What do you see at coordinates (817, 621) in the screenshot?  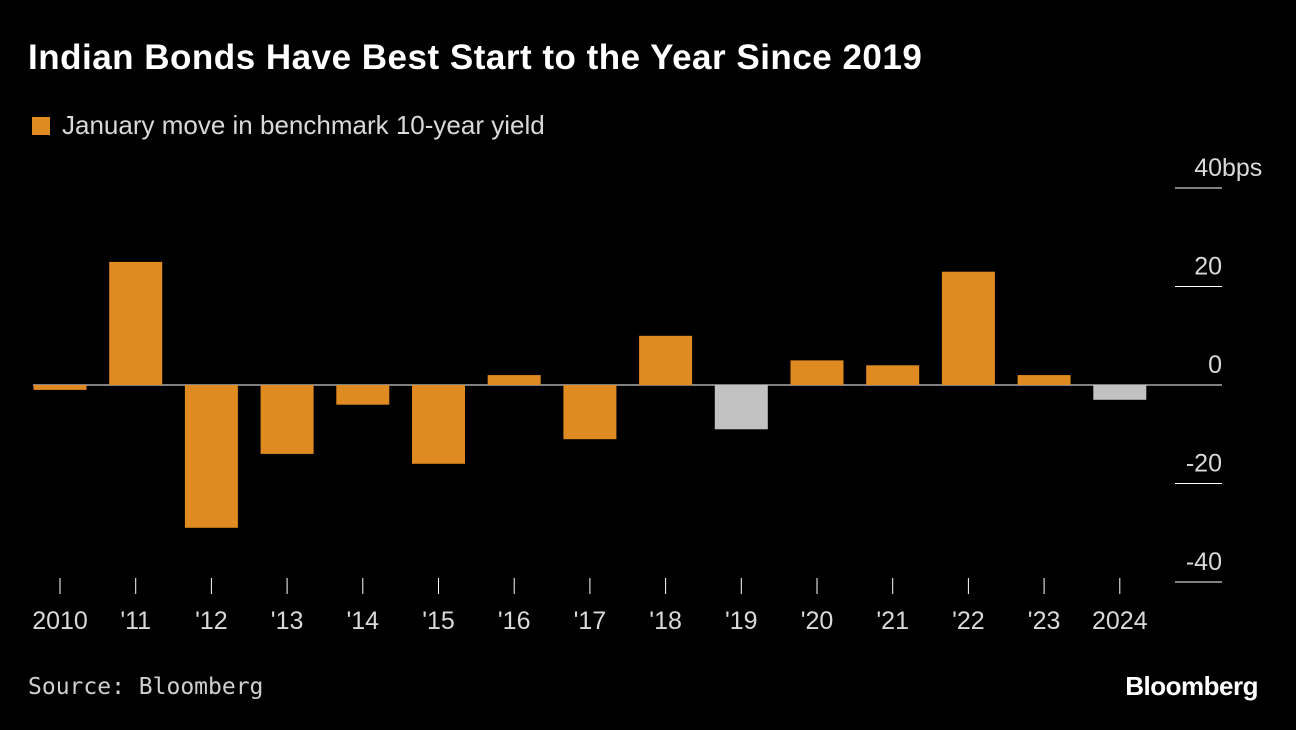 I see `x-tick-label: '20` at bounding box center [817, 621].